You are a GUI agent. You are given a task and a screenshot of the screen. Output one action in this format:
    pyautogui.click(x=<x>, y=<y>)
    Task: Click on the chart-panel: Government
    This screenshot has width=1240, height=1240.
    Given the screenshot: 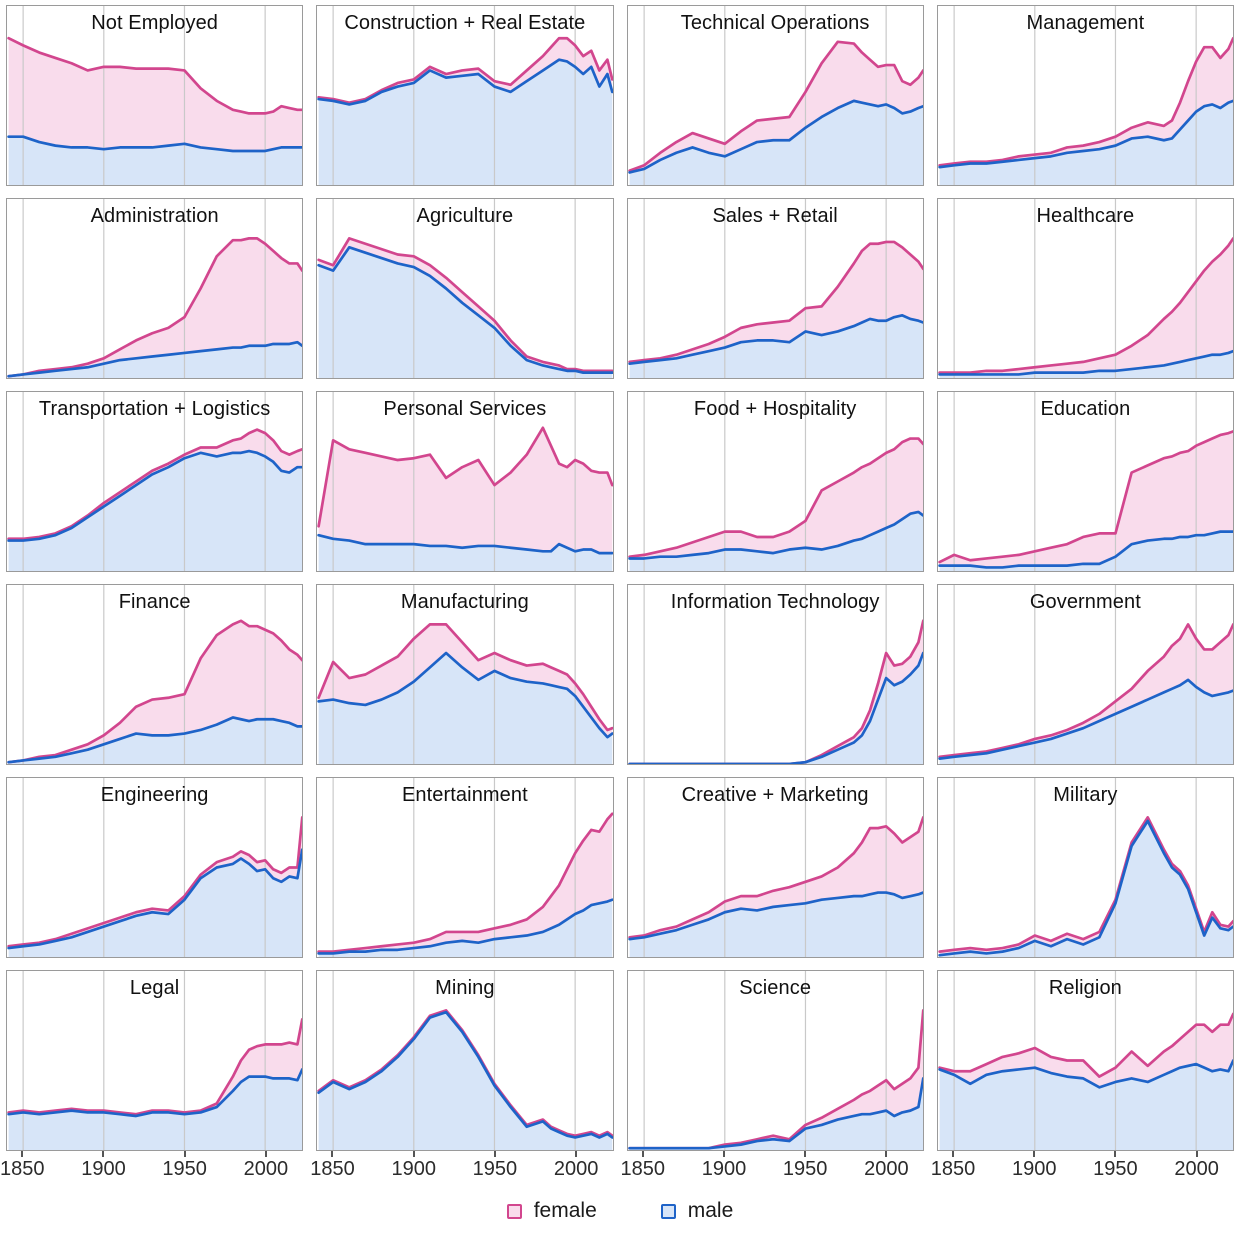 What is the action you would take?
    pyautogui.click(x=1085, y=674)
    